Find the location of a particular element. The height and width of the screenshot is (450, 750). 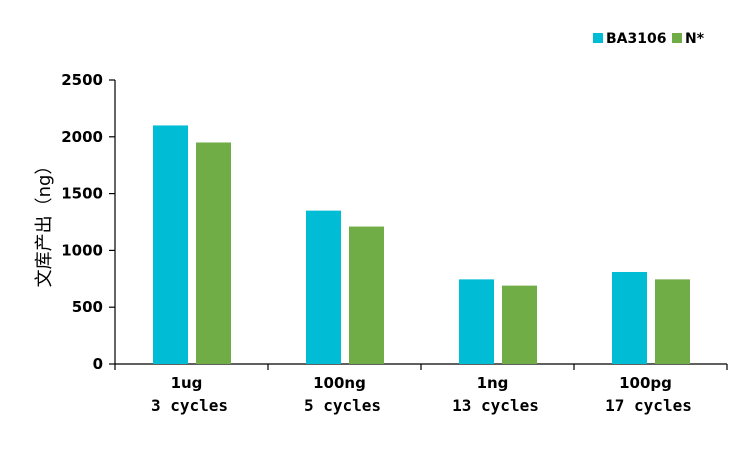

x-category-label-line1: 1ng is located at coordinates (493, 383).